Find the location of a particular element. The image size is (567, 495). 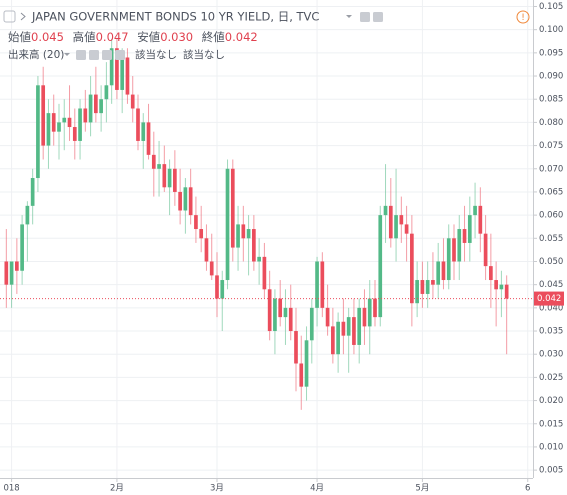

ohlc-label: 終値 is located at coordinates (213, 37).